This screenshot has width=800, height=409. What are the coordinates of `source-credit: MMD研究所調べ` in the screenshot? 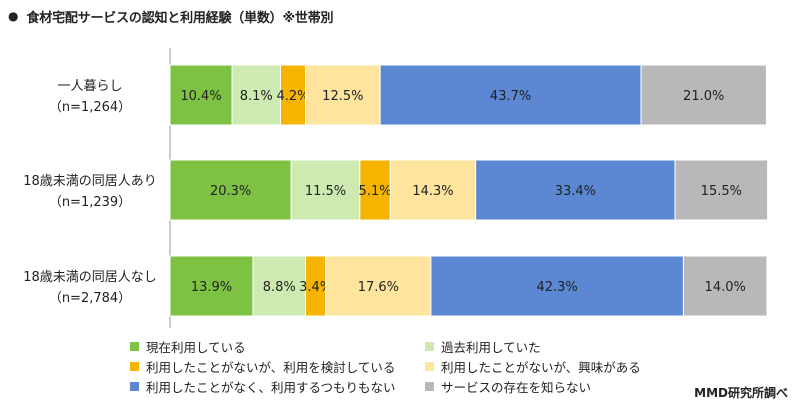 It's located at (741, 393).